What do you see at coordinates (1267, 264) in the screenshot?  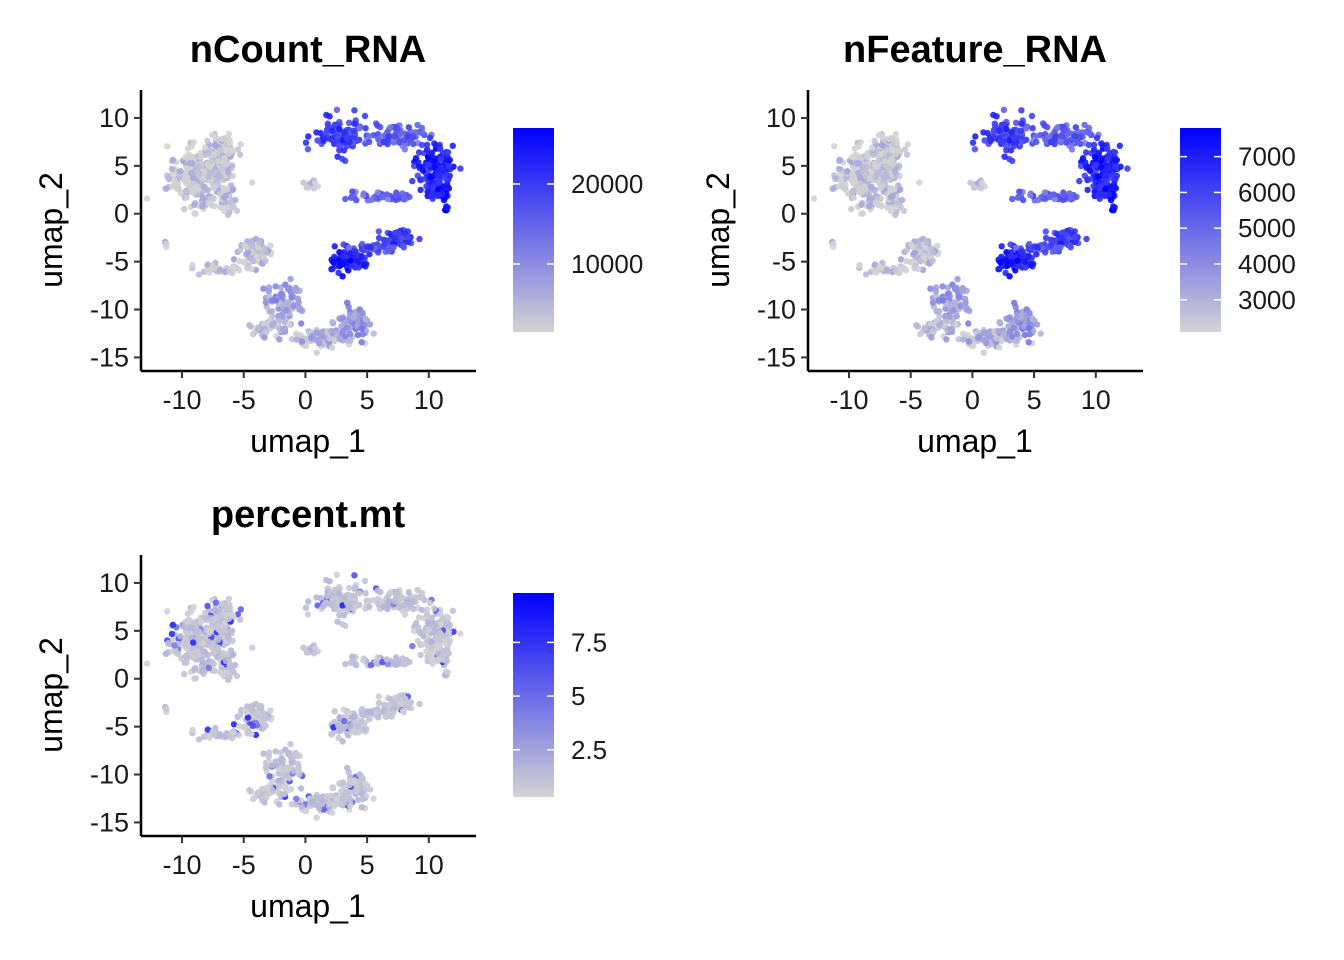 I see `colorbar-label: 4000` at bounding box center [1267, 264].